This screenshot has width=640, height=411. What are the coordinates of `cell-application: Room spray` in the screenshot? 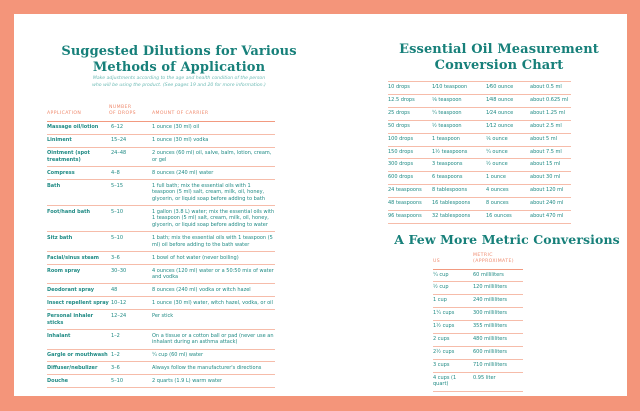 It's located at (78, 274).